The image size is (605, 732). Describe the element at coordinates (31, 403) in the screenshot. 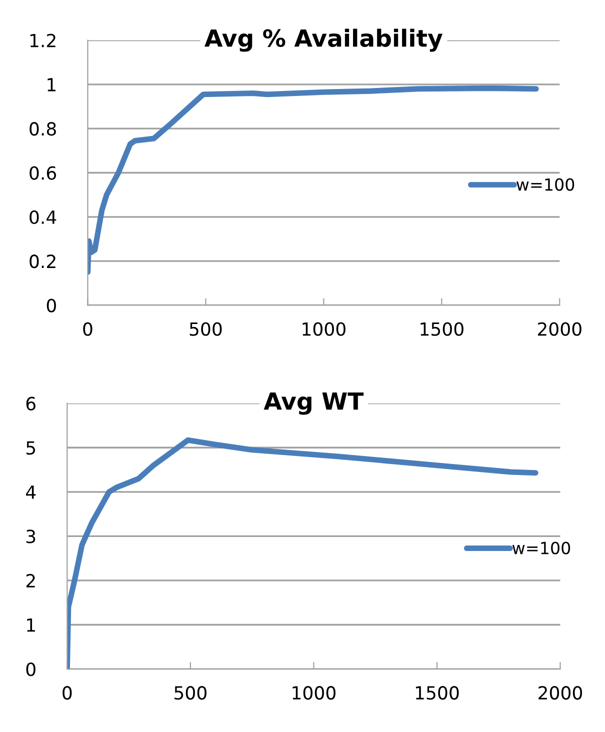

I see `y-tick-label: 6` at that location.